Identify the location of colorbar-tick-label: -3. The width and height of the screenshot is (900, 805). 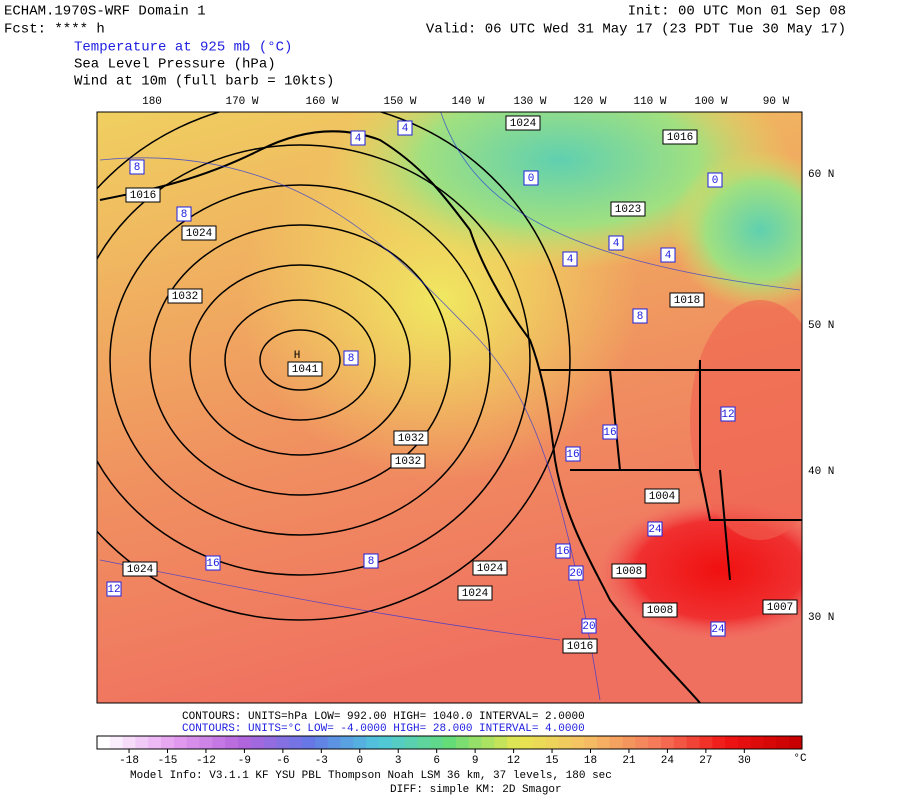
(321, 761).